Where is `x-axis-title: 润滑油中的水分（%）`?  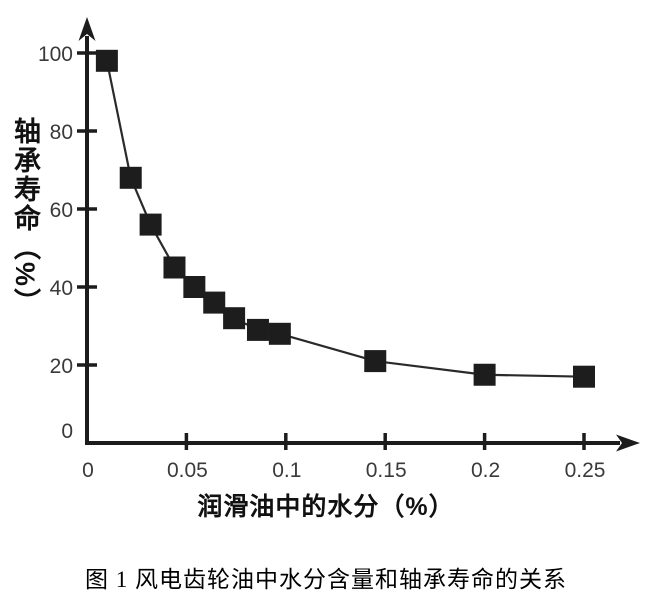
x-axis-title: 润滑油中的水分（%） is located at coordinates (326, 507).